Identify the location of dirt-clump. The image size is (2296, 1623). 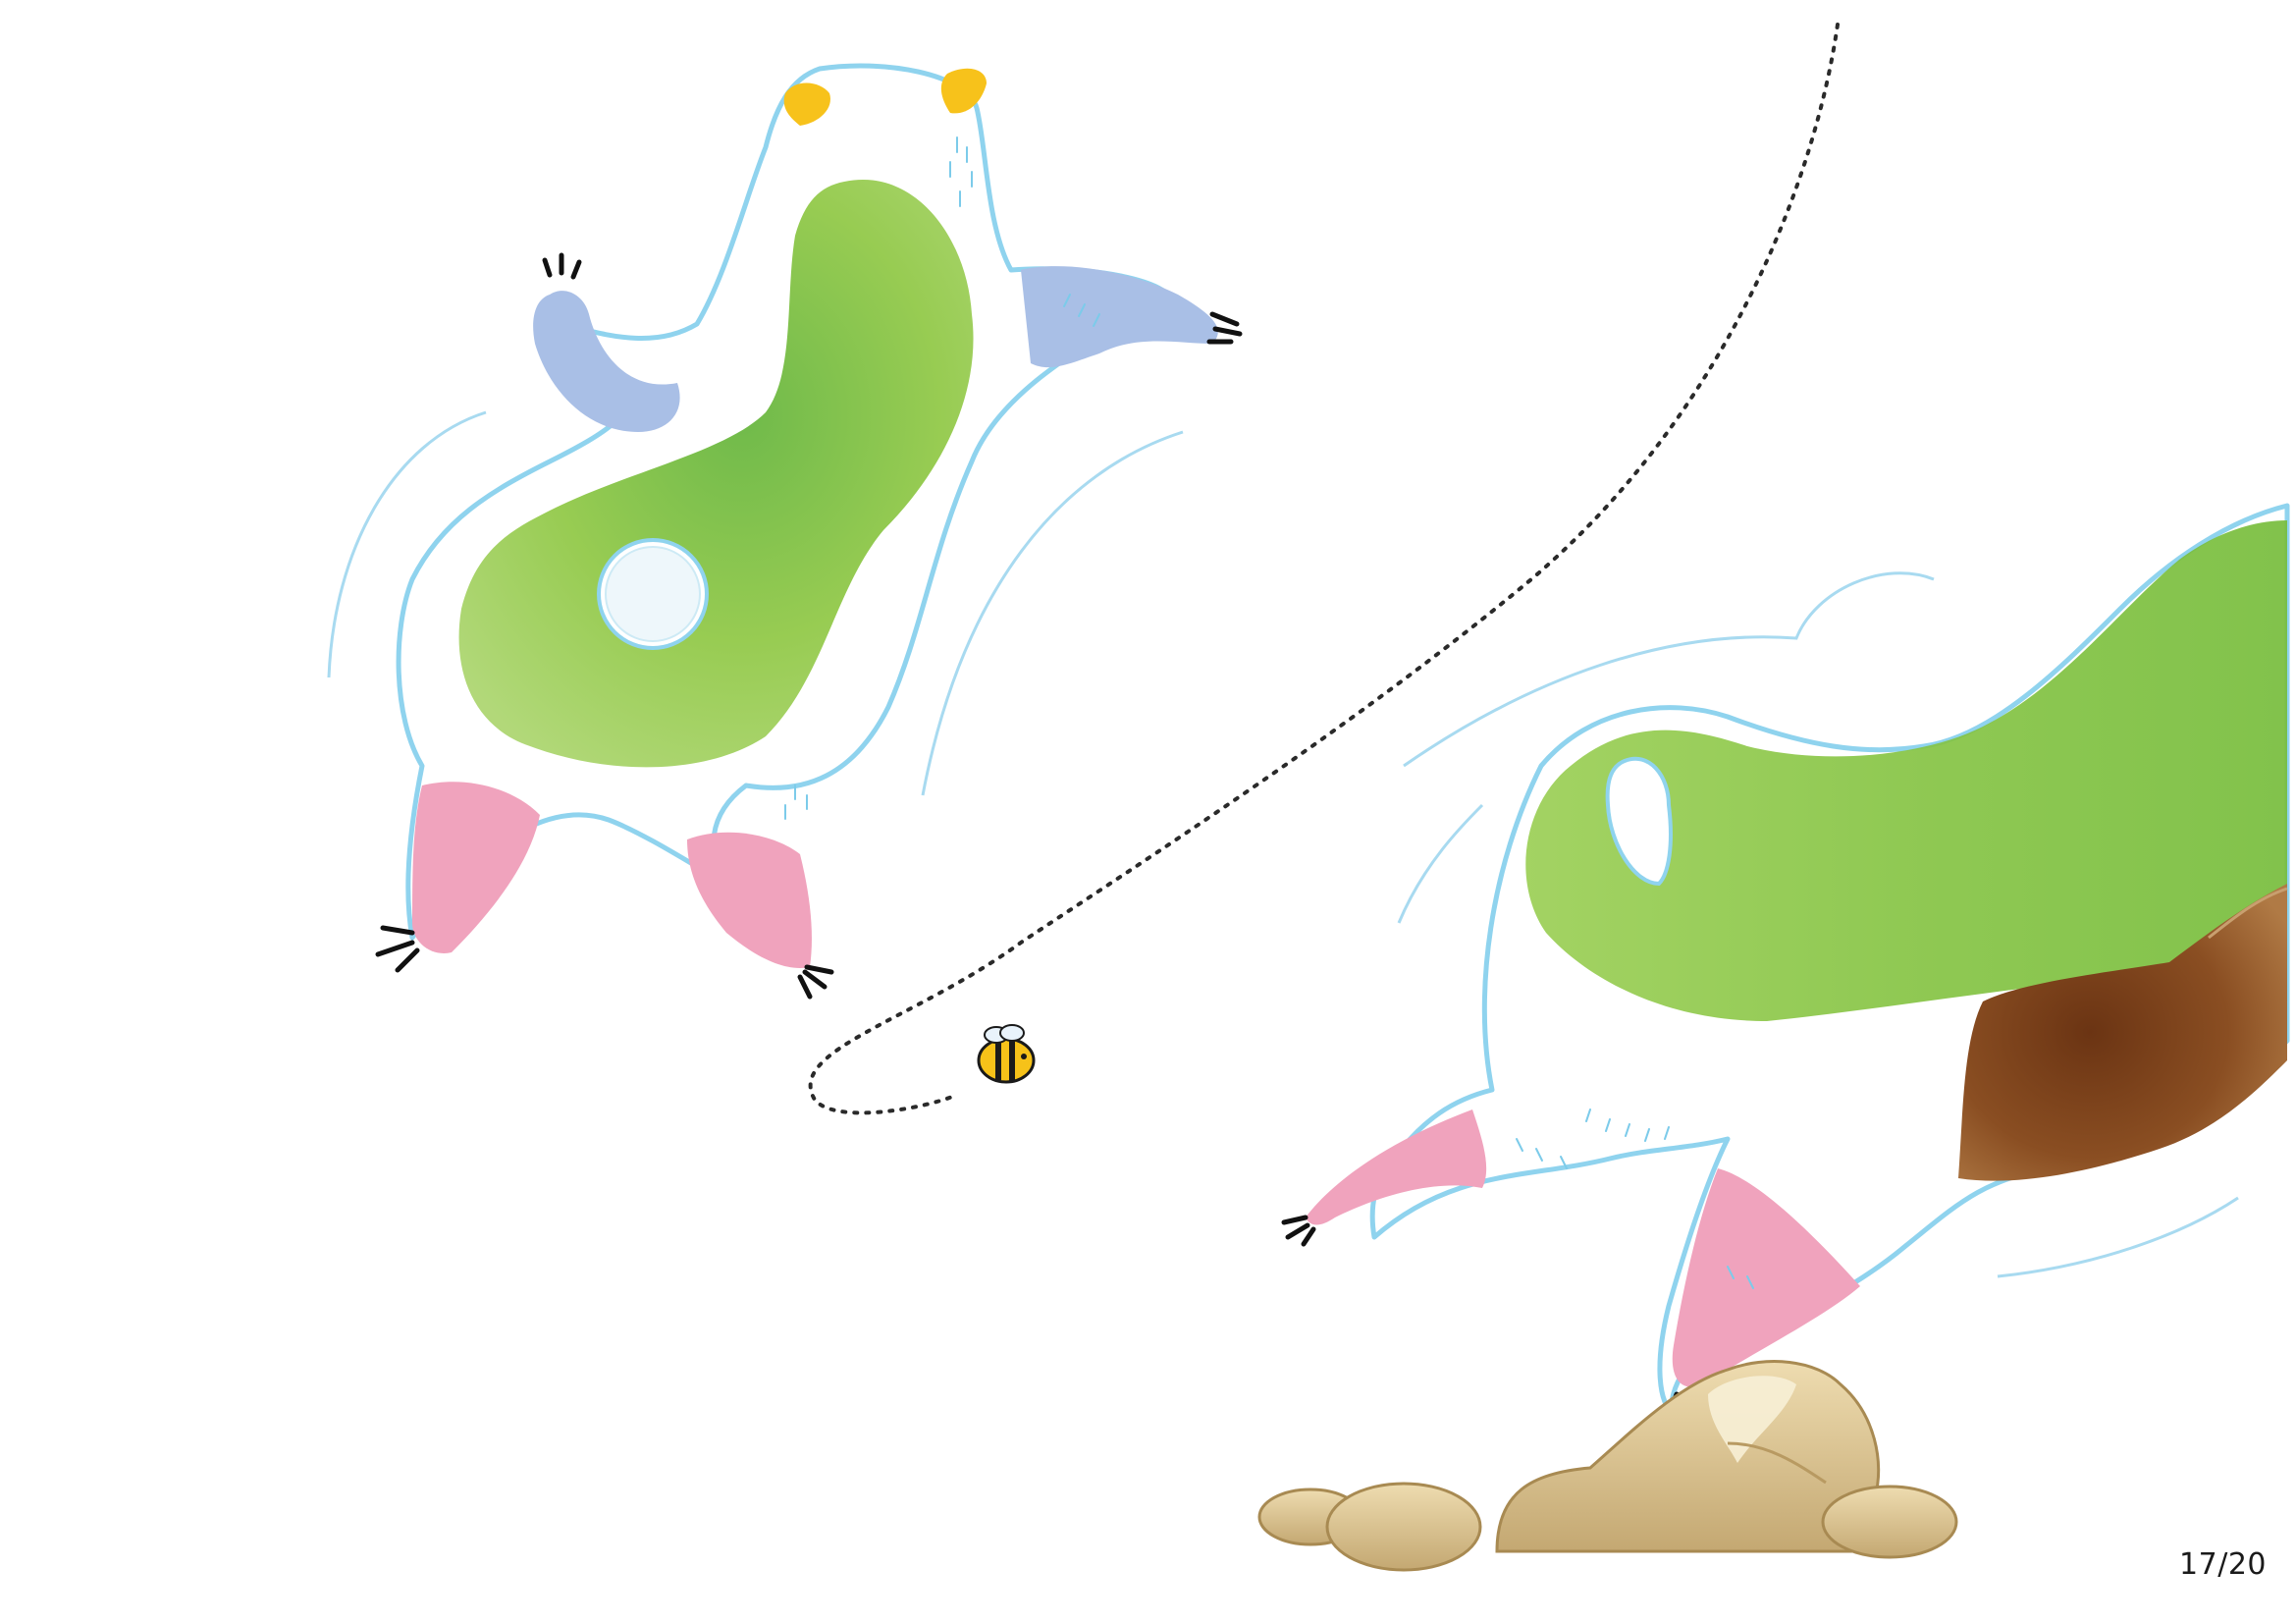
(2122, 1032).